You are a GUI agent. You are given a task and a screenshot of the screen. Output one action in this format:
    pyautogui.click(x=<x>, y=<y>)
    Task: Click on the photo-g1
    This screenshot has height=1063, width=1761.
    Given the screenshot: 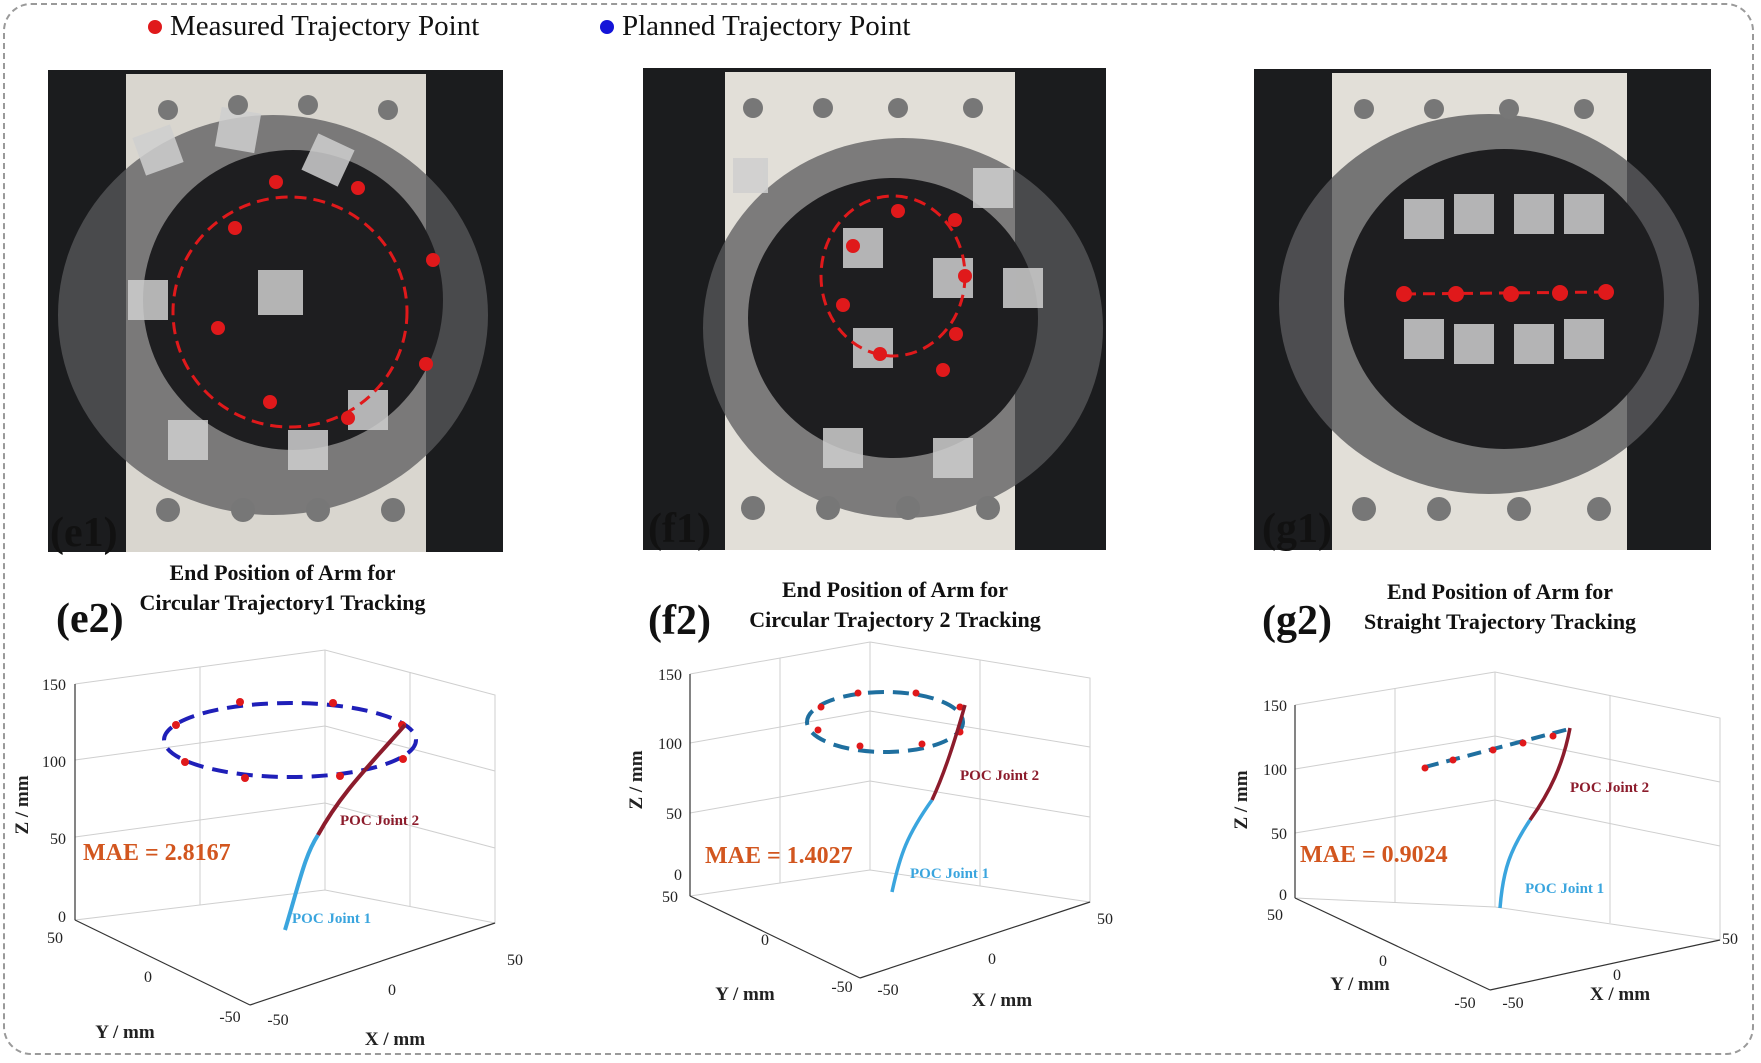 What is the action you would take?
    pyautogui.click(x=1482, y=309)
    